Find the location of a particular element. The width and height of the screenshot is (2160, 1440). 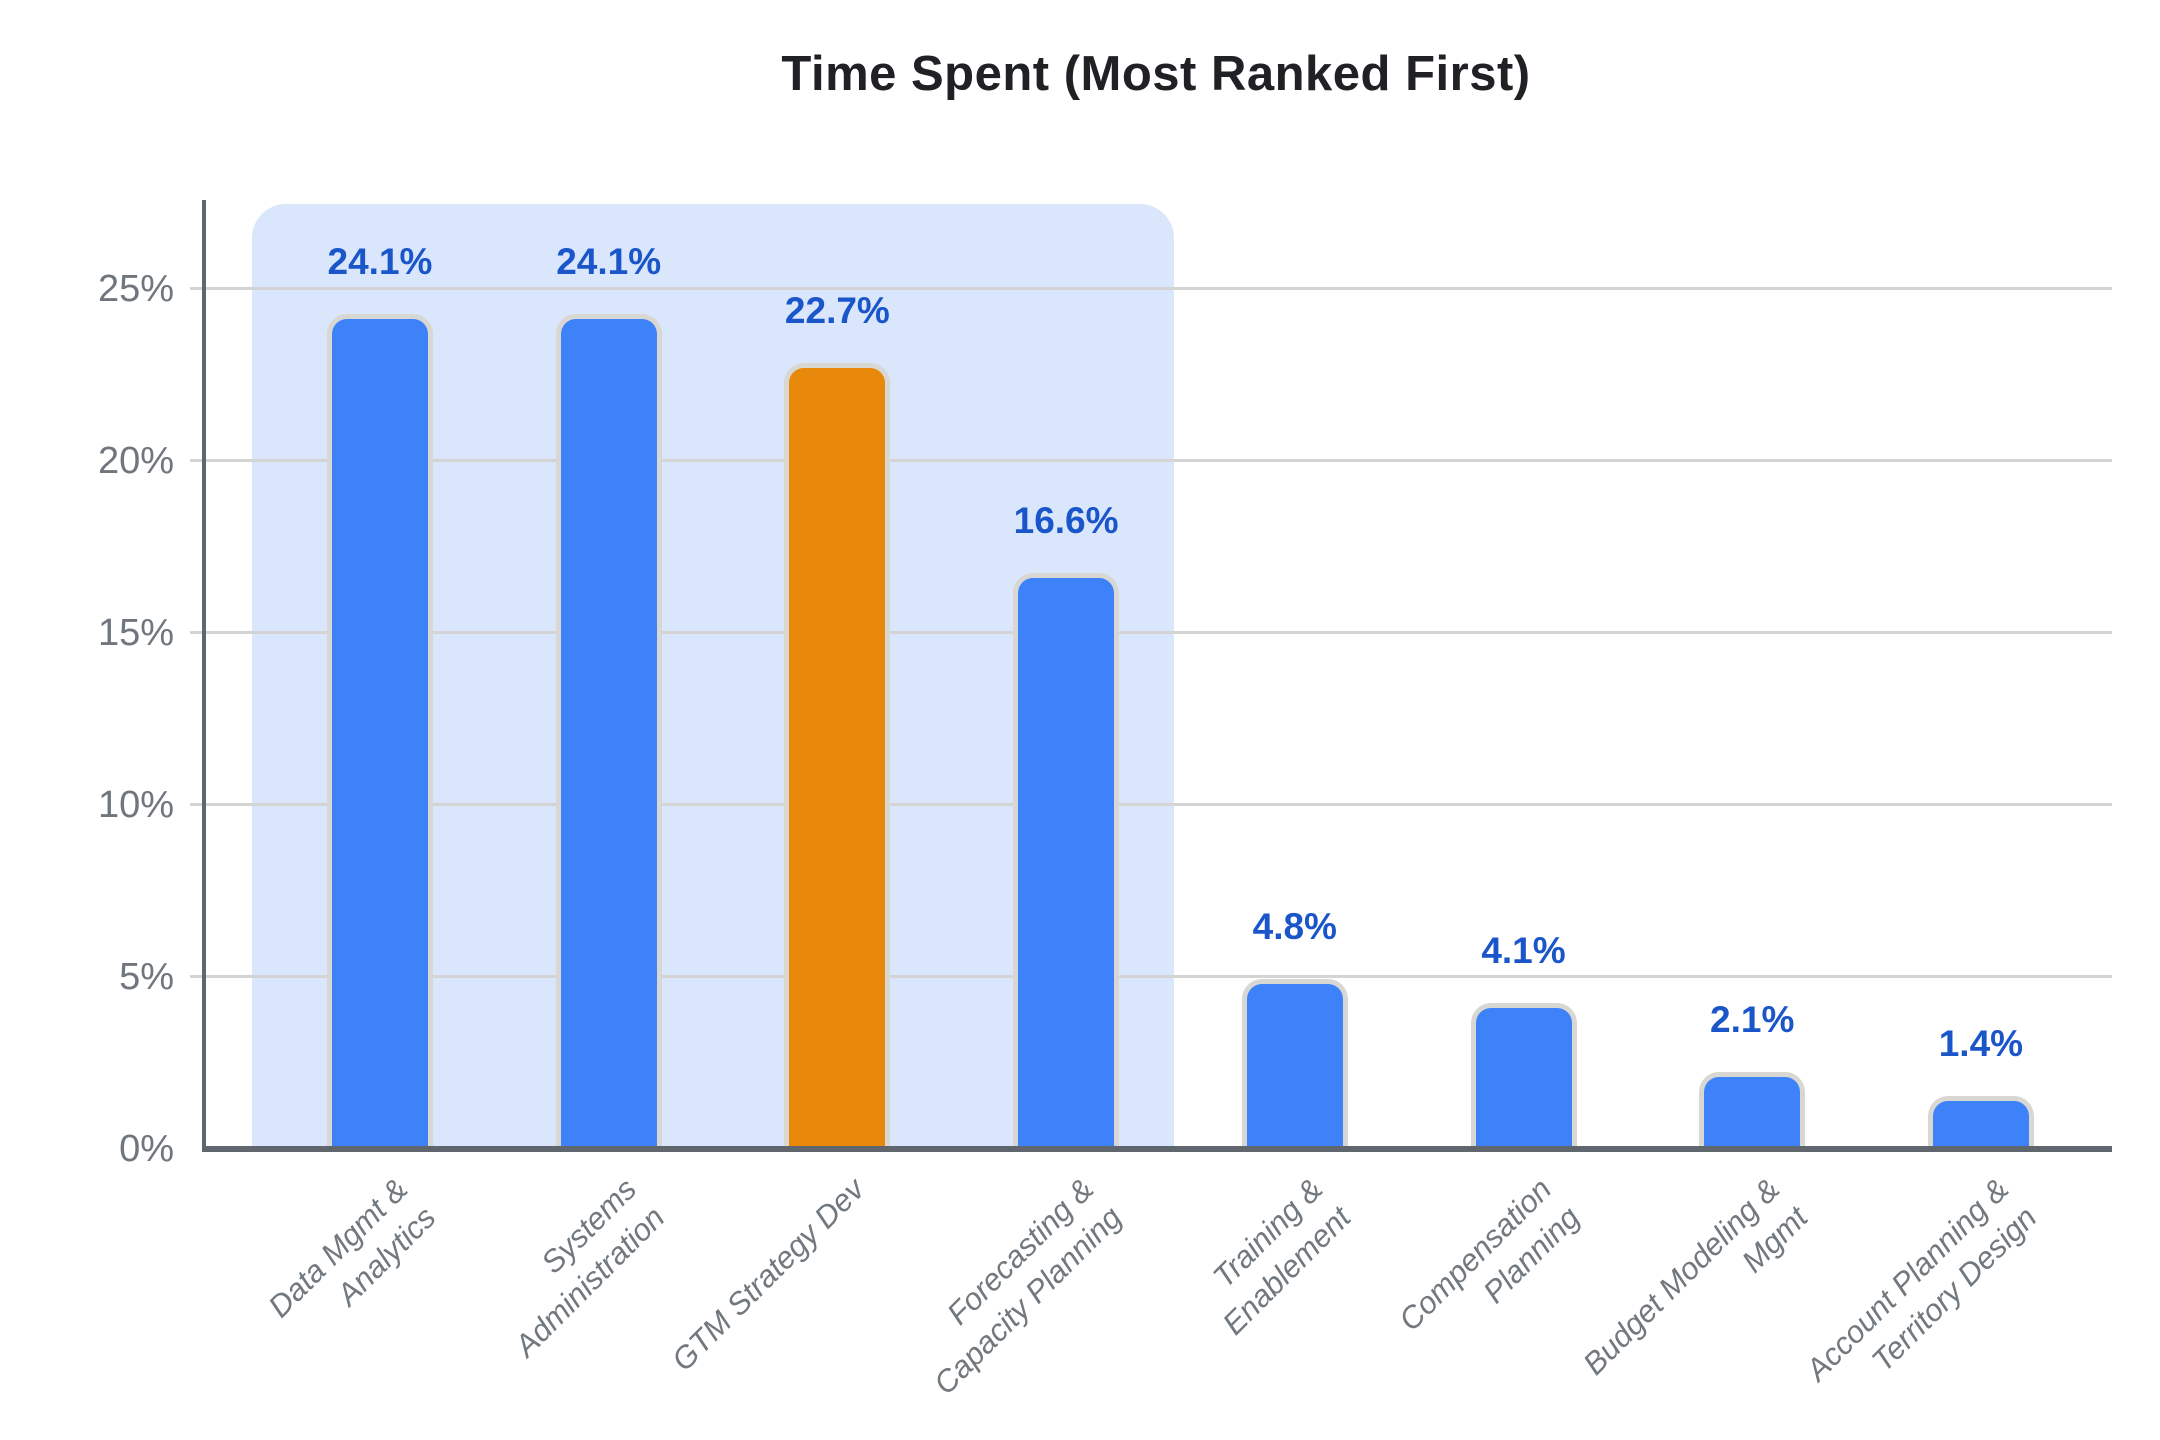

y-axis-tick-label: 0% is located at coordinates (146, 1149).